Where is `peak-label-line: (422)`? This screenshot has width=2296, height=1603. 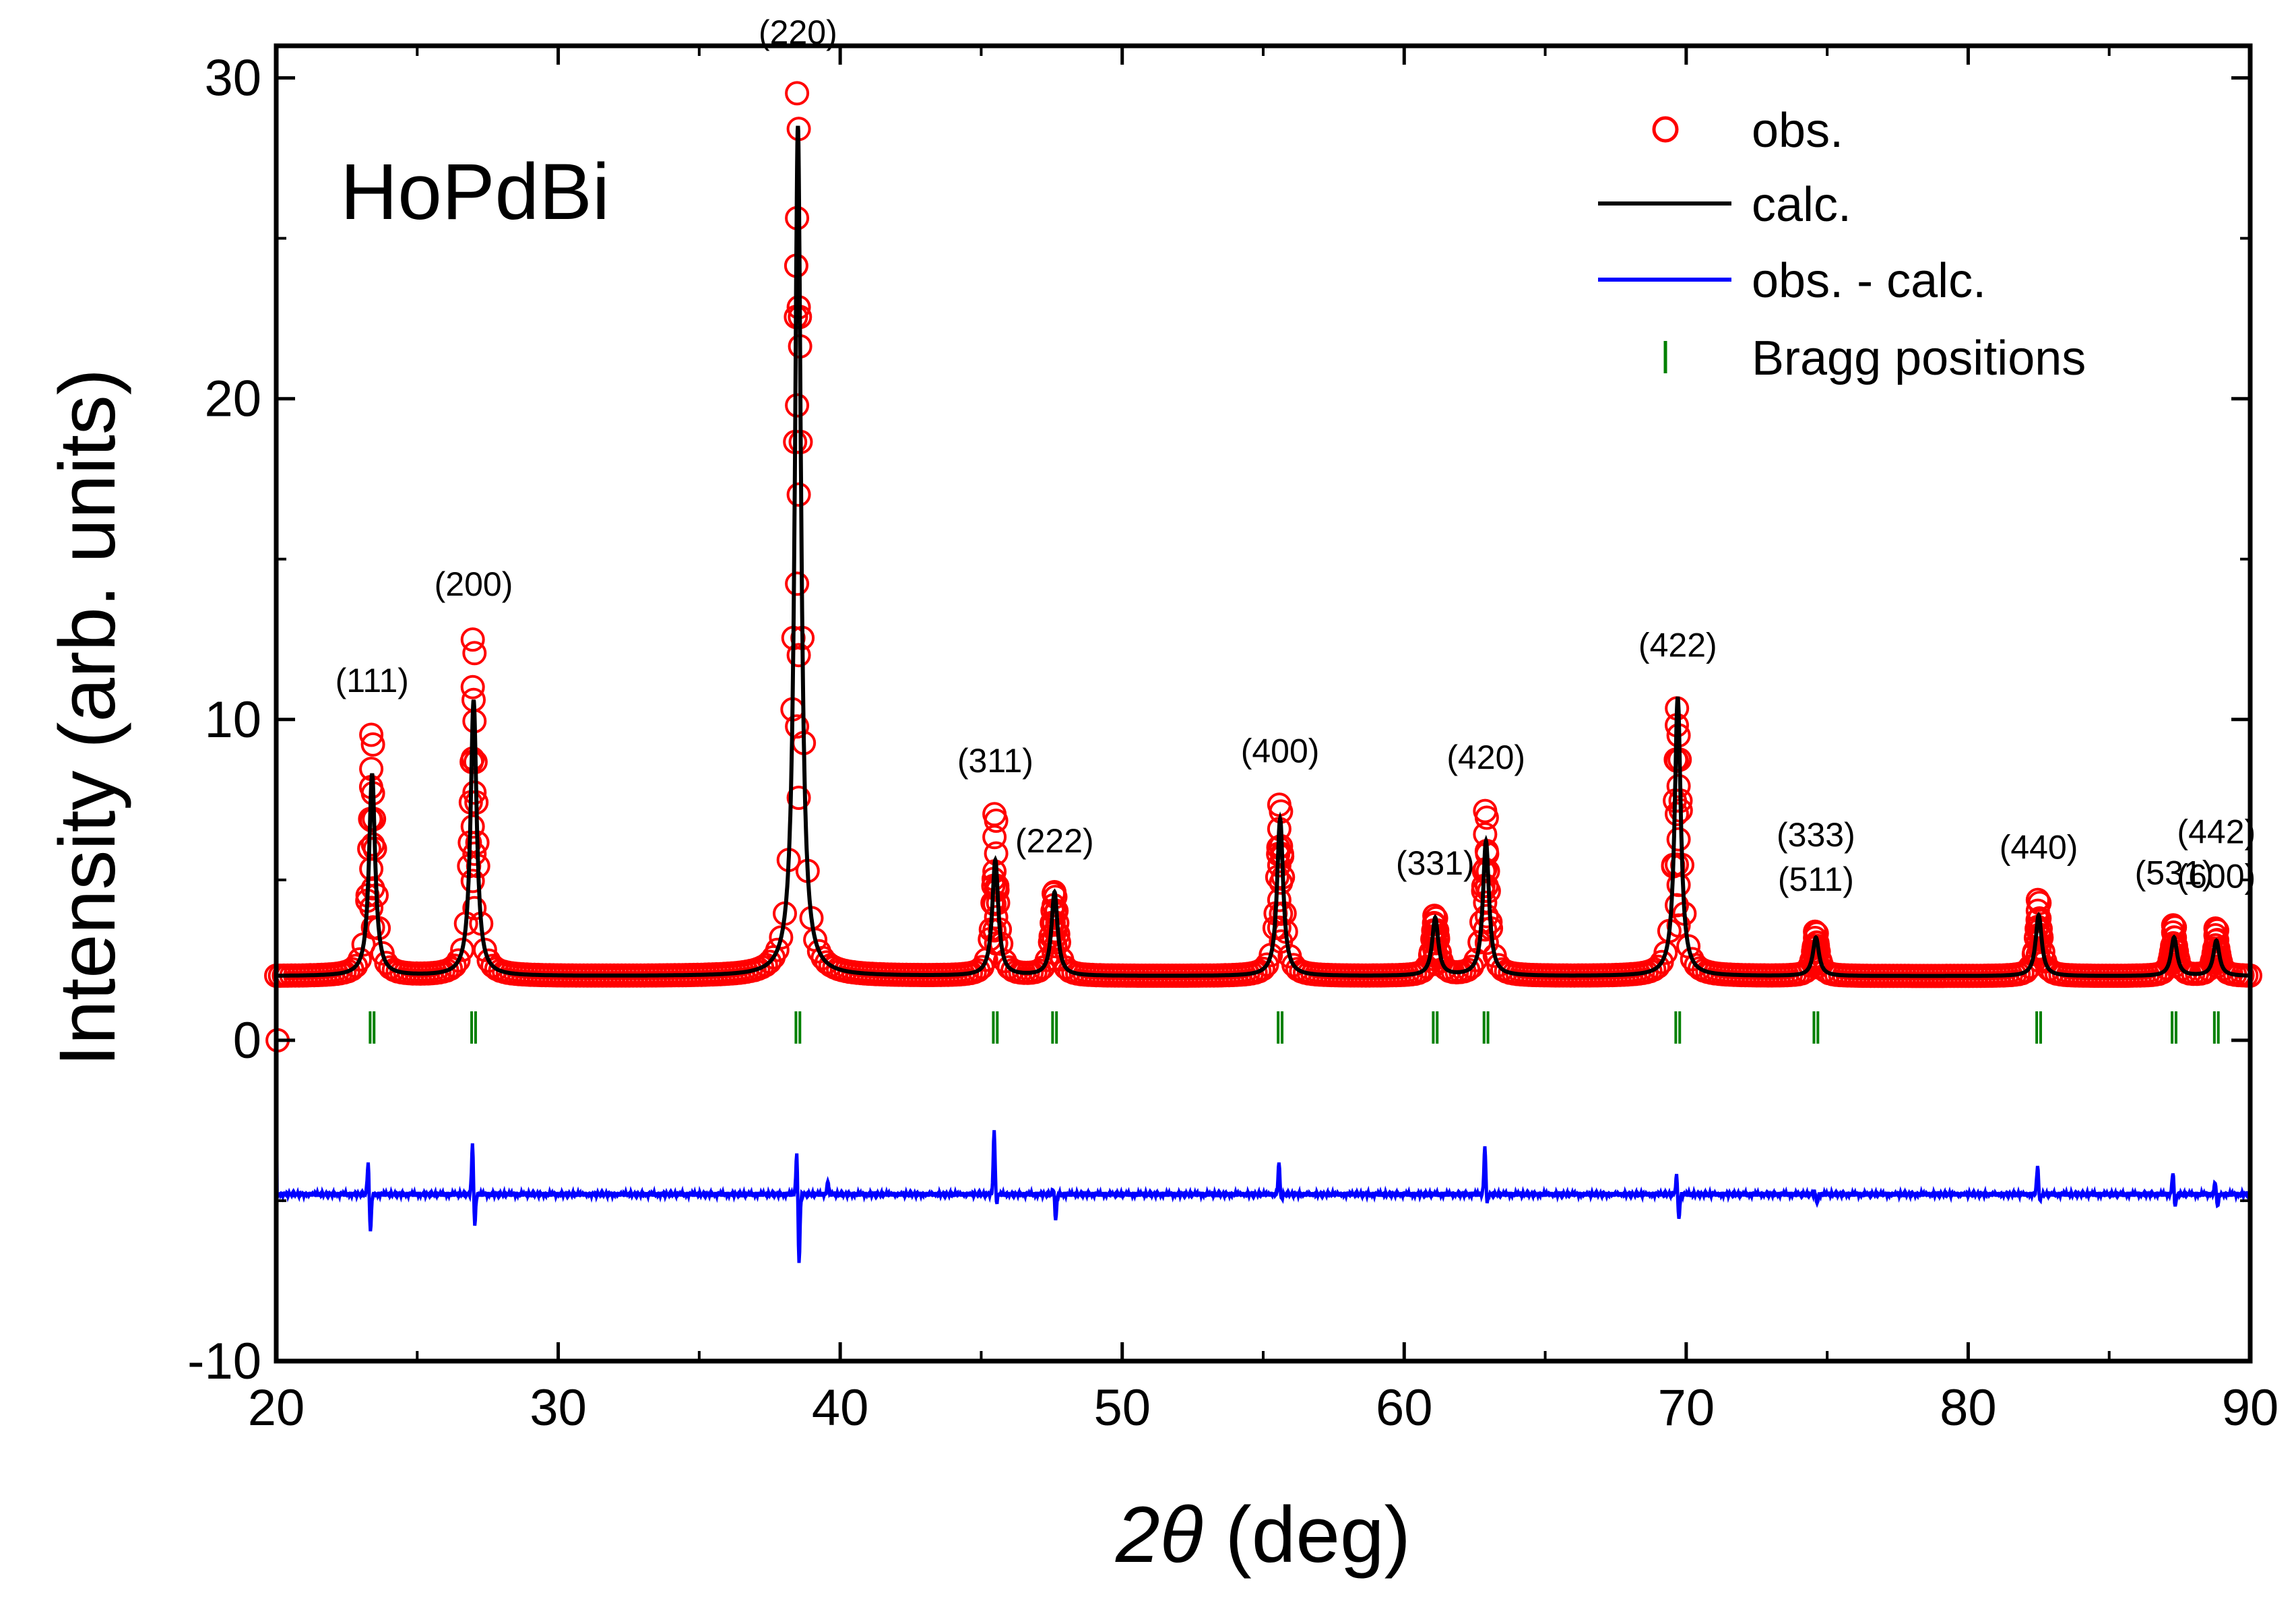 peak-label-line: (422) is located at coordinates (1677, 645).